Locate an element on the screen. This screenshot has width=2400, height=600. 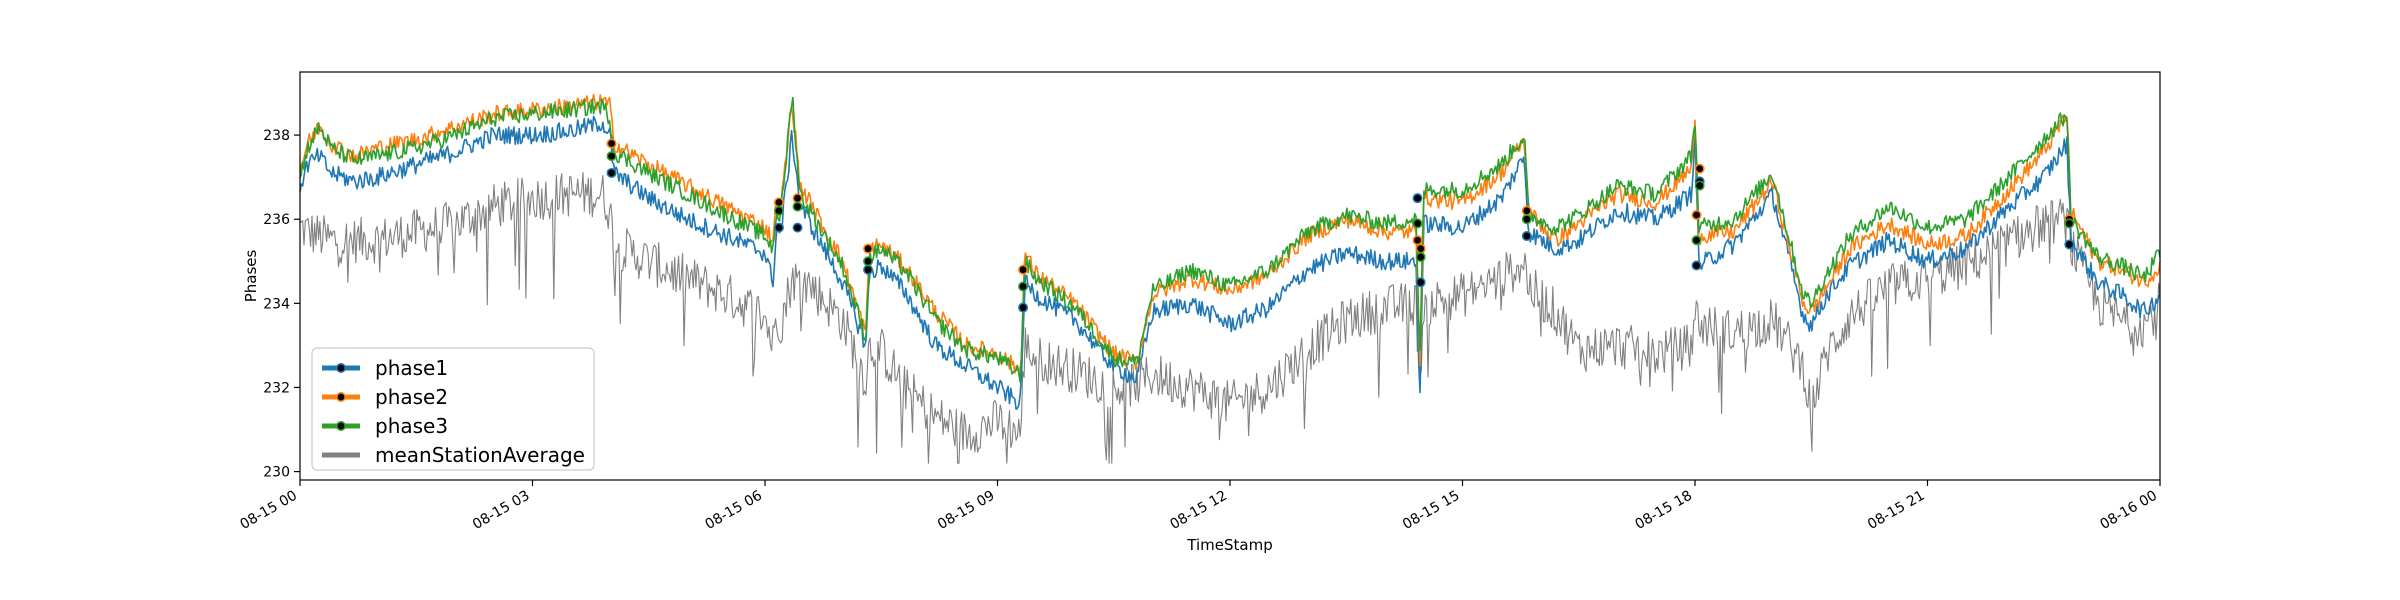
legend-marker-phase1 is located at coordinates (340, 367).